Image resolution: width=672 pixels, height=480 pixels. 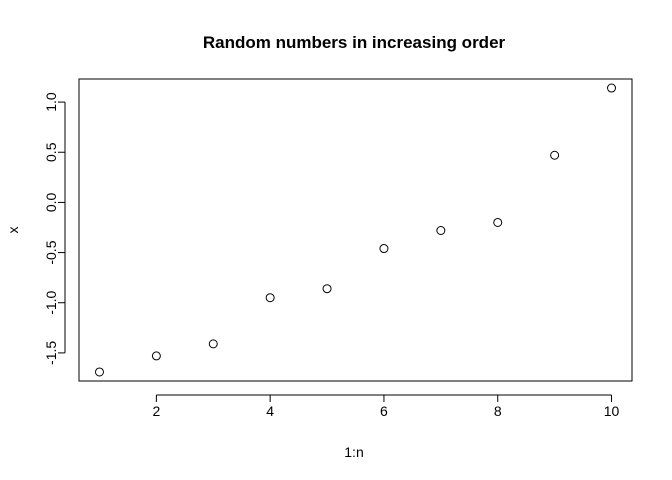 I want to click on x-axis: 2 4 6 8 10, so click(x=386, y=406).